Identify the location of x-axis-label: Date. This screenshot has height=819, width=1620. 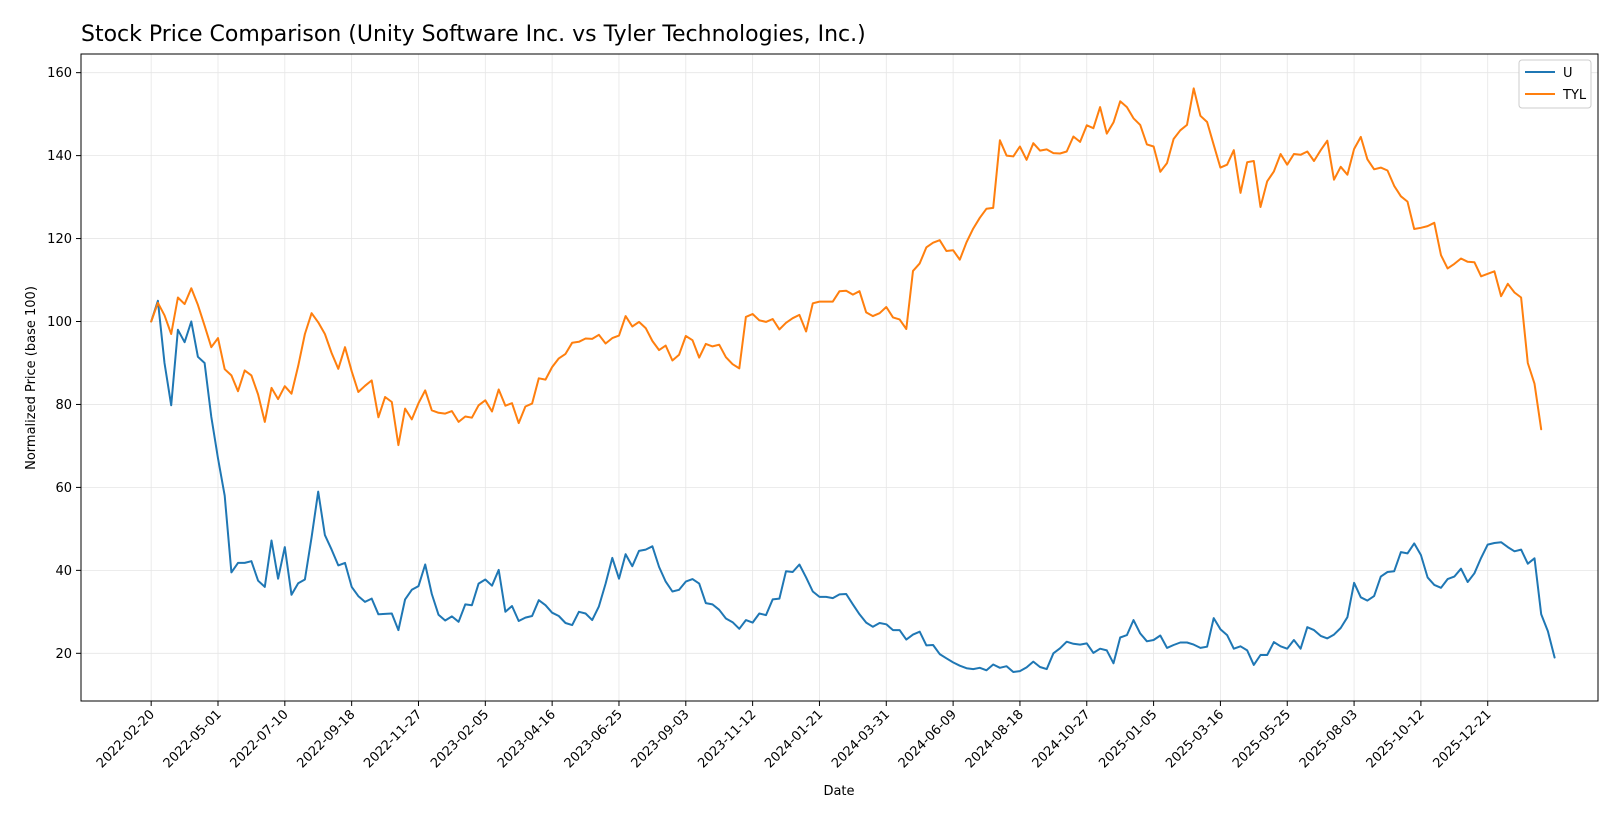
(838, 791).